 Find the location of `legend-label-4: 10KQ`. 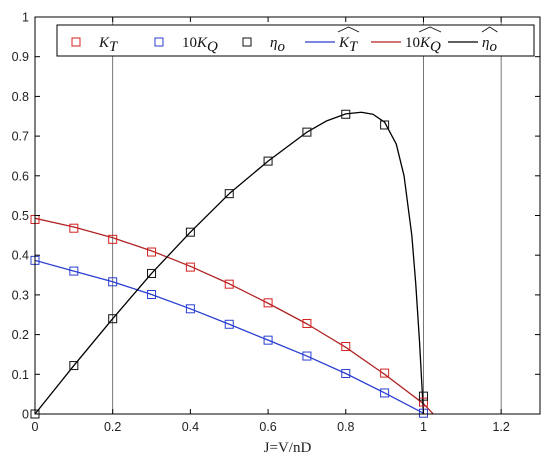

legend-label-4: 10KQ is located at coordinates (423, 45).